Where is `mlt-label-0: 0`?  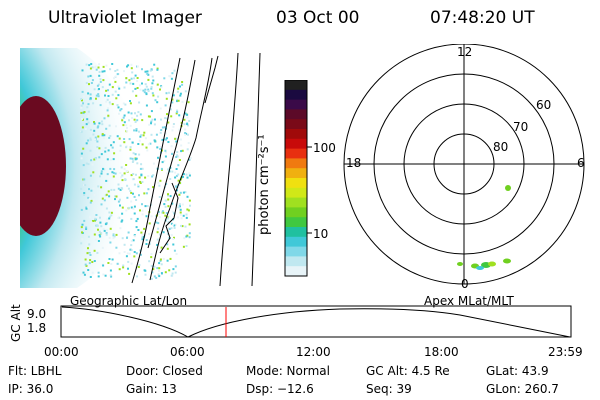 mlt-label-0: 0 is located at coordinates (465, 284).